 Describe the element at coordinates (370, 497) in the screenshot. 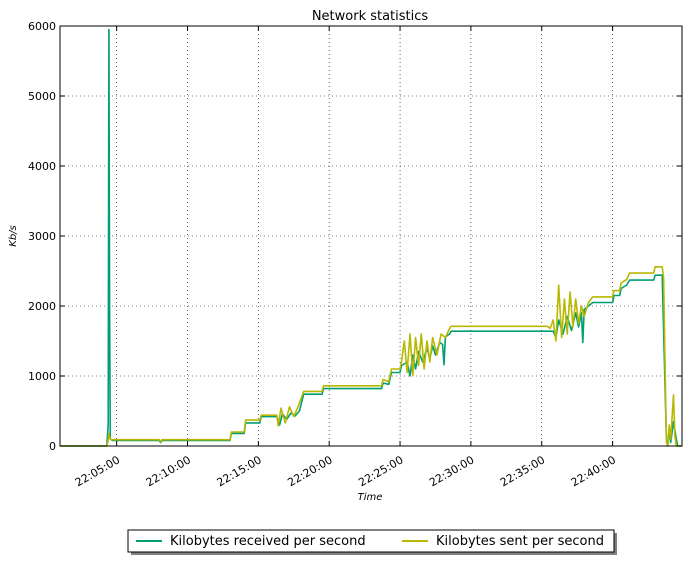

I see `x-axis-label: Time` at that location.